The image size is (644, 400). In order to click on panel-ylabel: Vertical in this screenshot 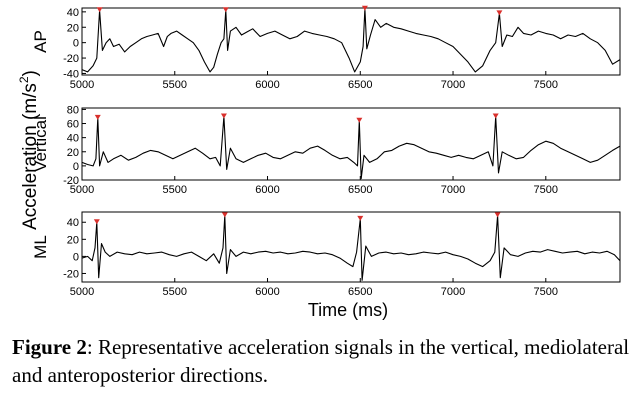, I will do `click(40, 144)`.